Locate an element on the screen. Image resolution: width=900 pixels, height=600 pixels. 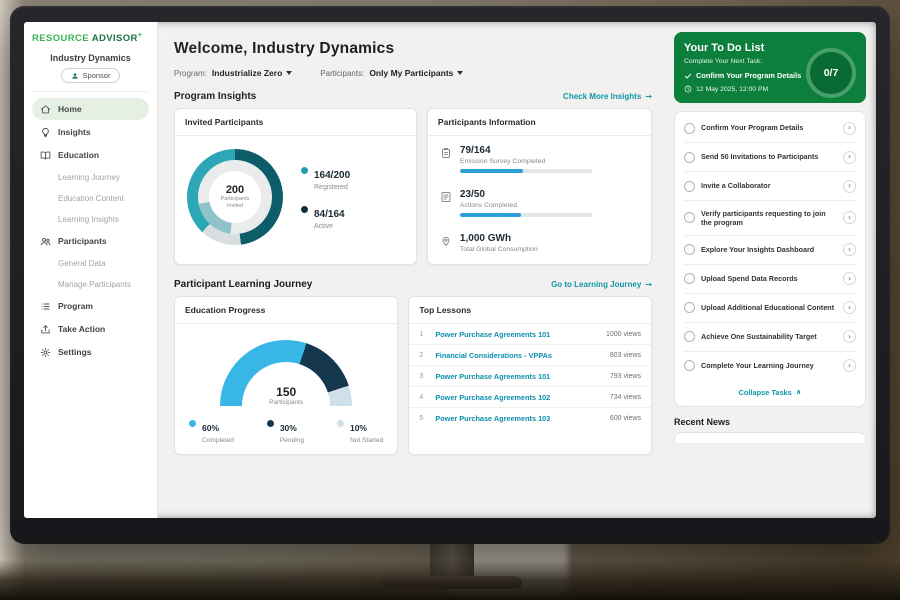
sidebar-item-label: General Data is located at coordinates (82, 263).